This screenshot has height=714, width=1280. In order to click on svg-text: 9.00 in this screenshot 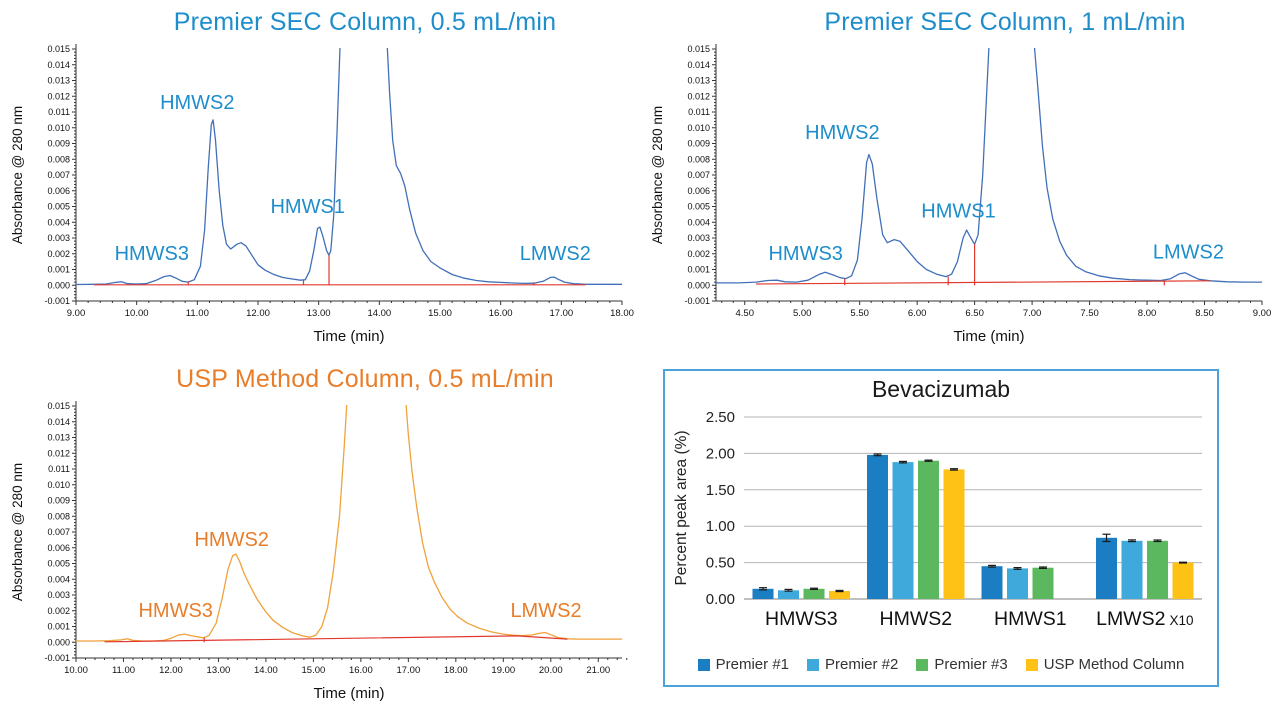, I will do `click(76, 313)`.